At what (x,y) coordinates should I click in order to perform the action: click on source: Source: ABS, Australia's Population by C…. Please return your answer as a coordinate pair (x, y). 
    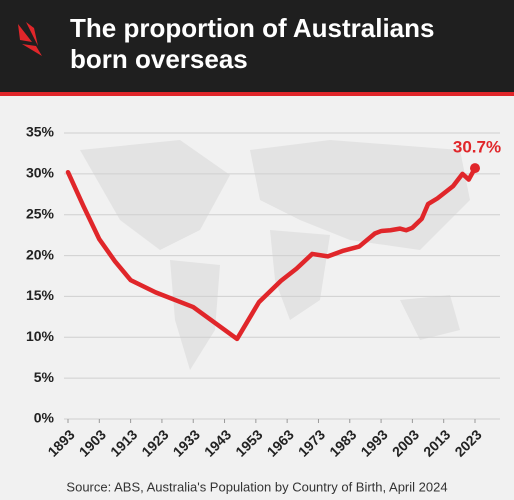
    Looking at the image, I should click on (256, 486).